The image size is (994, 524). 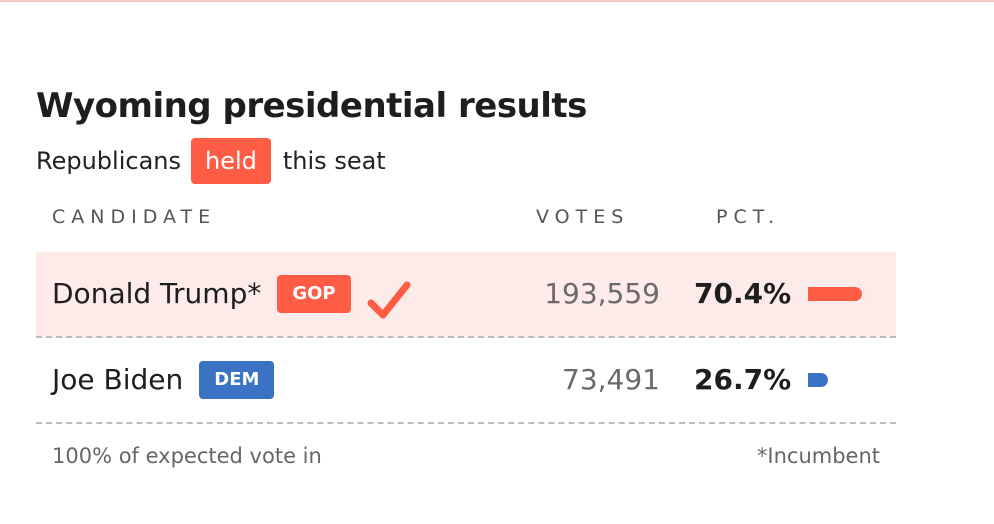 What do you see at coordinates (466, 161) in the screenshot?
I see `seat-status: Republicans held this seat` at bounding box center [466, 161].